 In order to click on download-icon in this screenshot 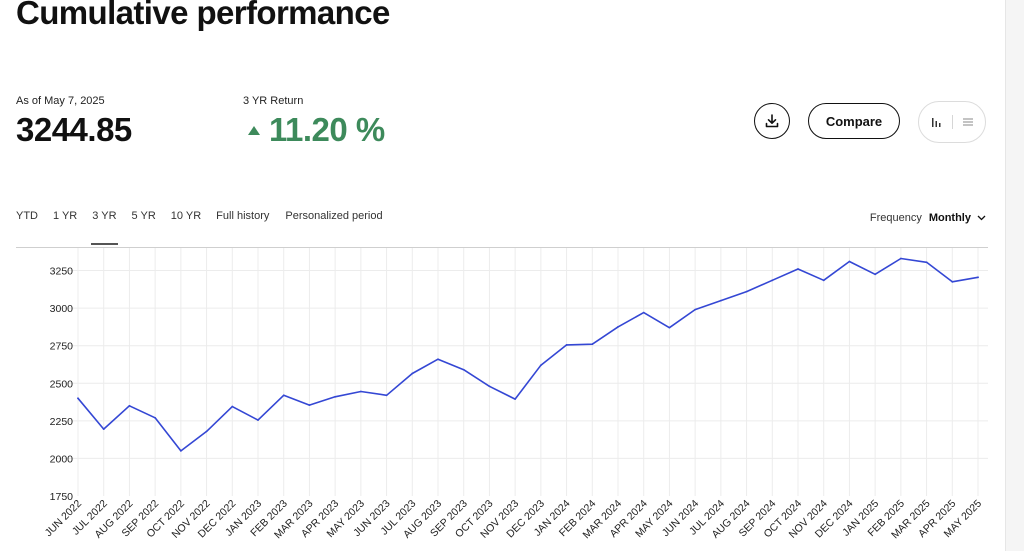, I will do `click(772, 121)`.